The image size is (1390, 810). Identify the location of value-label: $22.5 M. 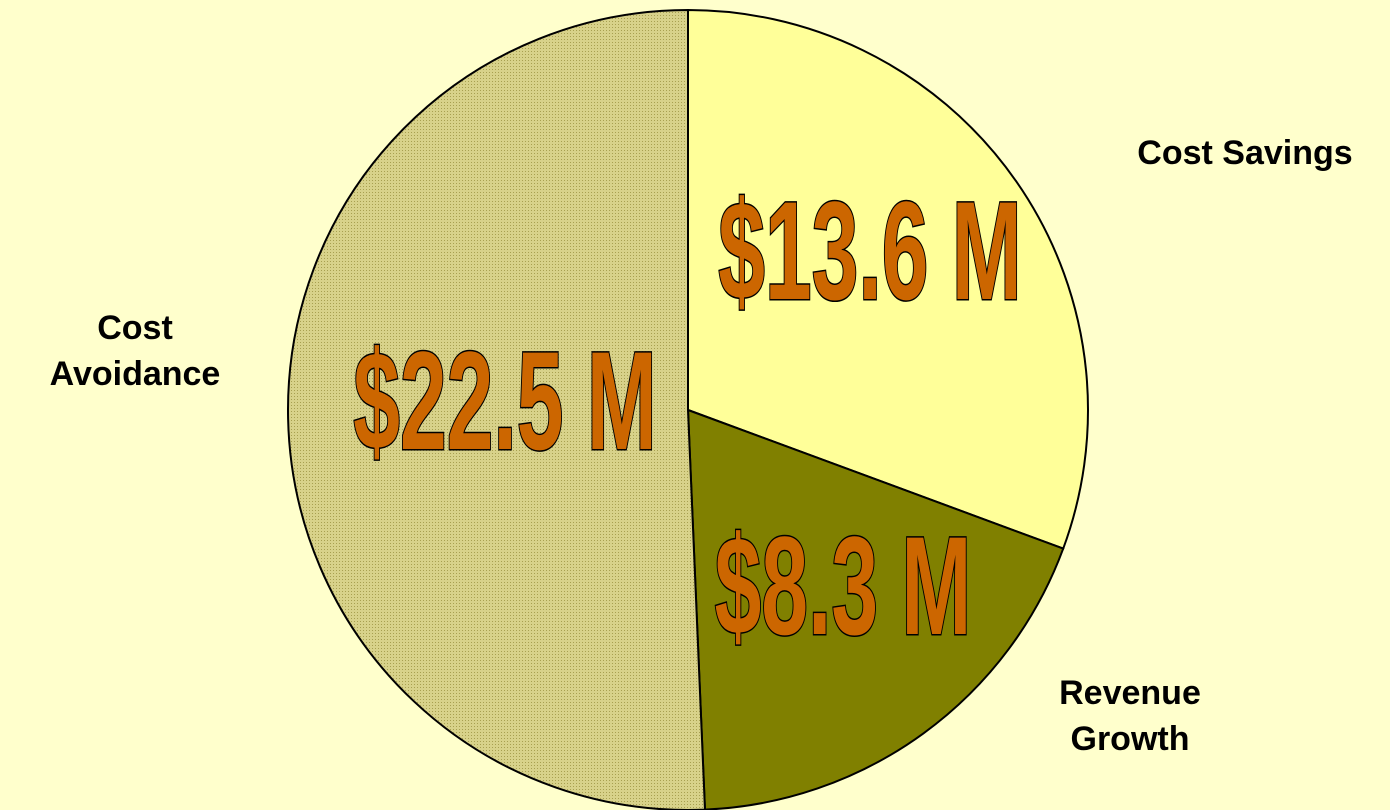
(504, 401).